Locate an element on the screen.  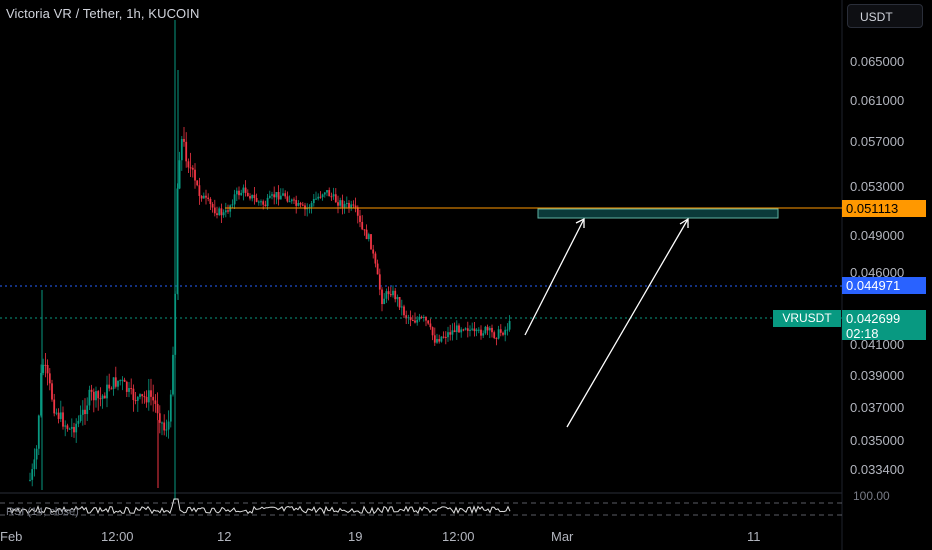
rsi-line is located at coordinates (259, 506).